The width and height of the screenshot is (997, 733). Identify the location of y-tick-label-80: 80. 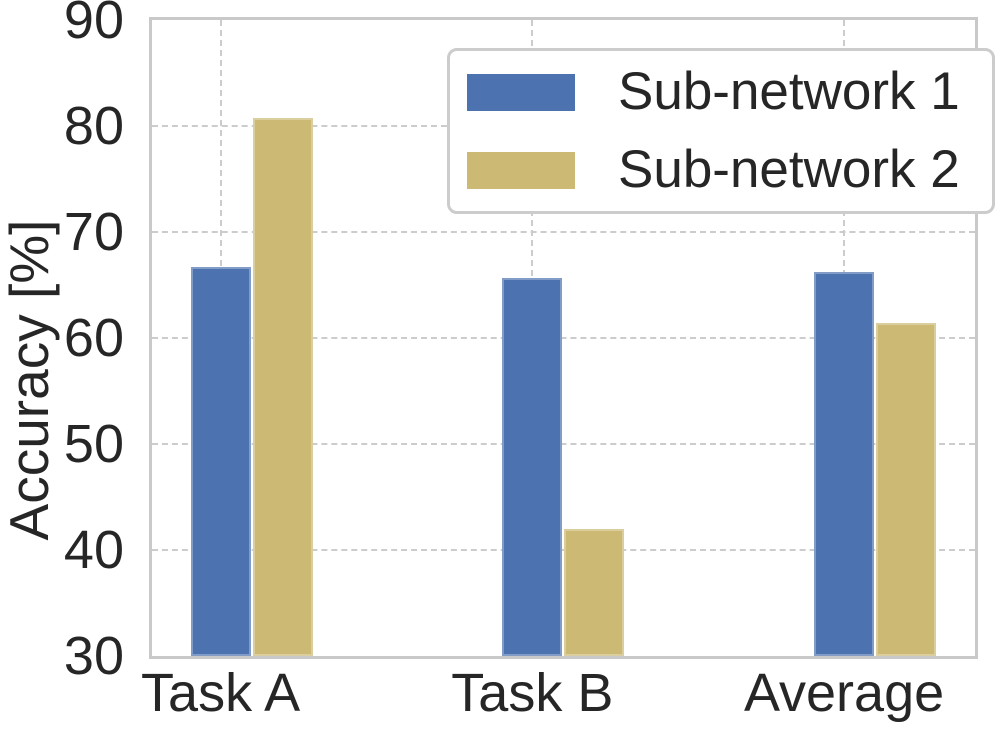
(93, 126).